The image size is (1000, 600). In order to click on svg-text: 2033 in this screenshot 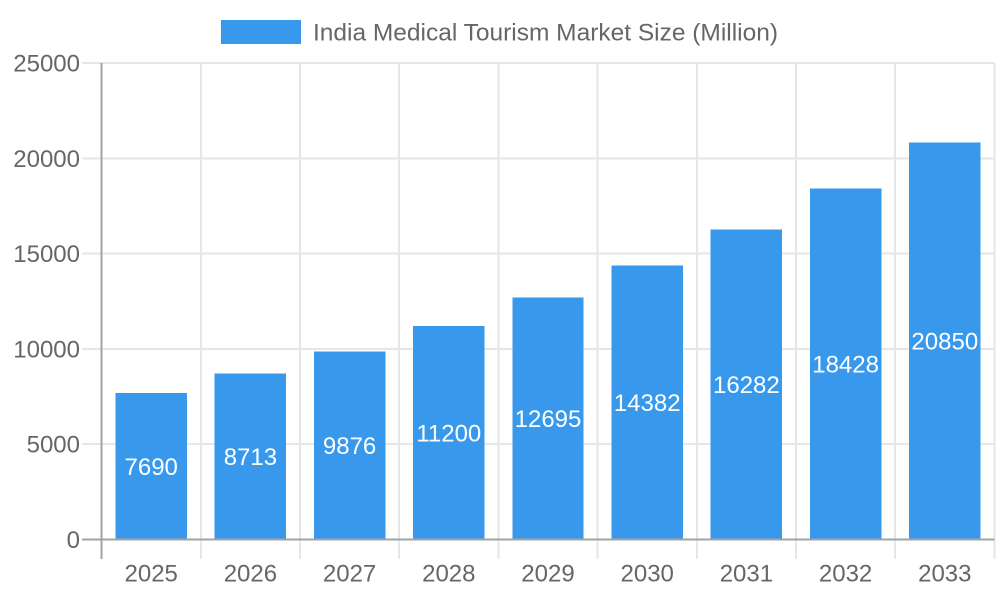, I will do `click(944, 574)`.